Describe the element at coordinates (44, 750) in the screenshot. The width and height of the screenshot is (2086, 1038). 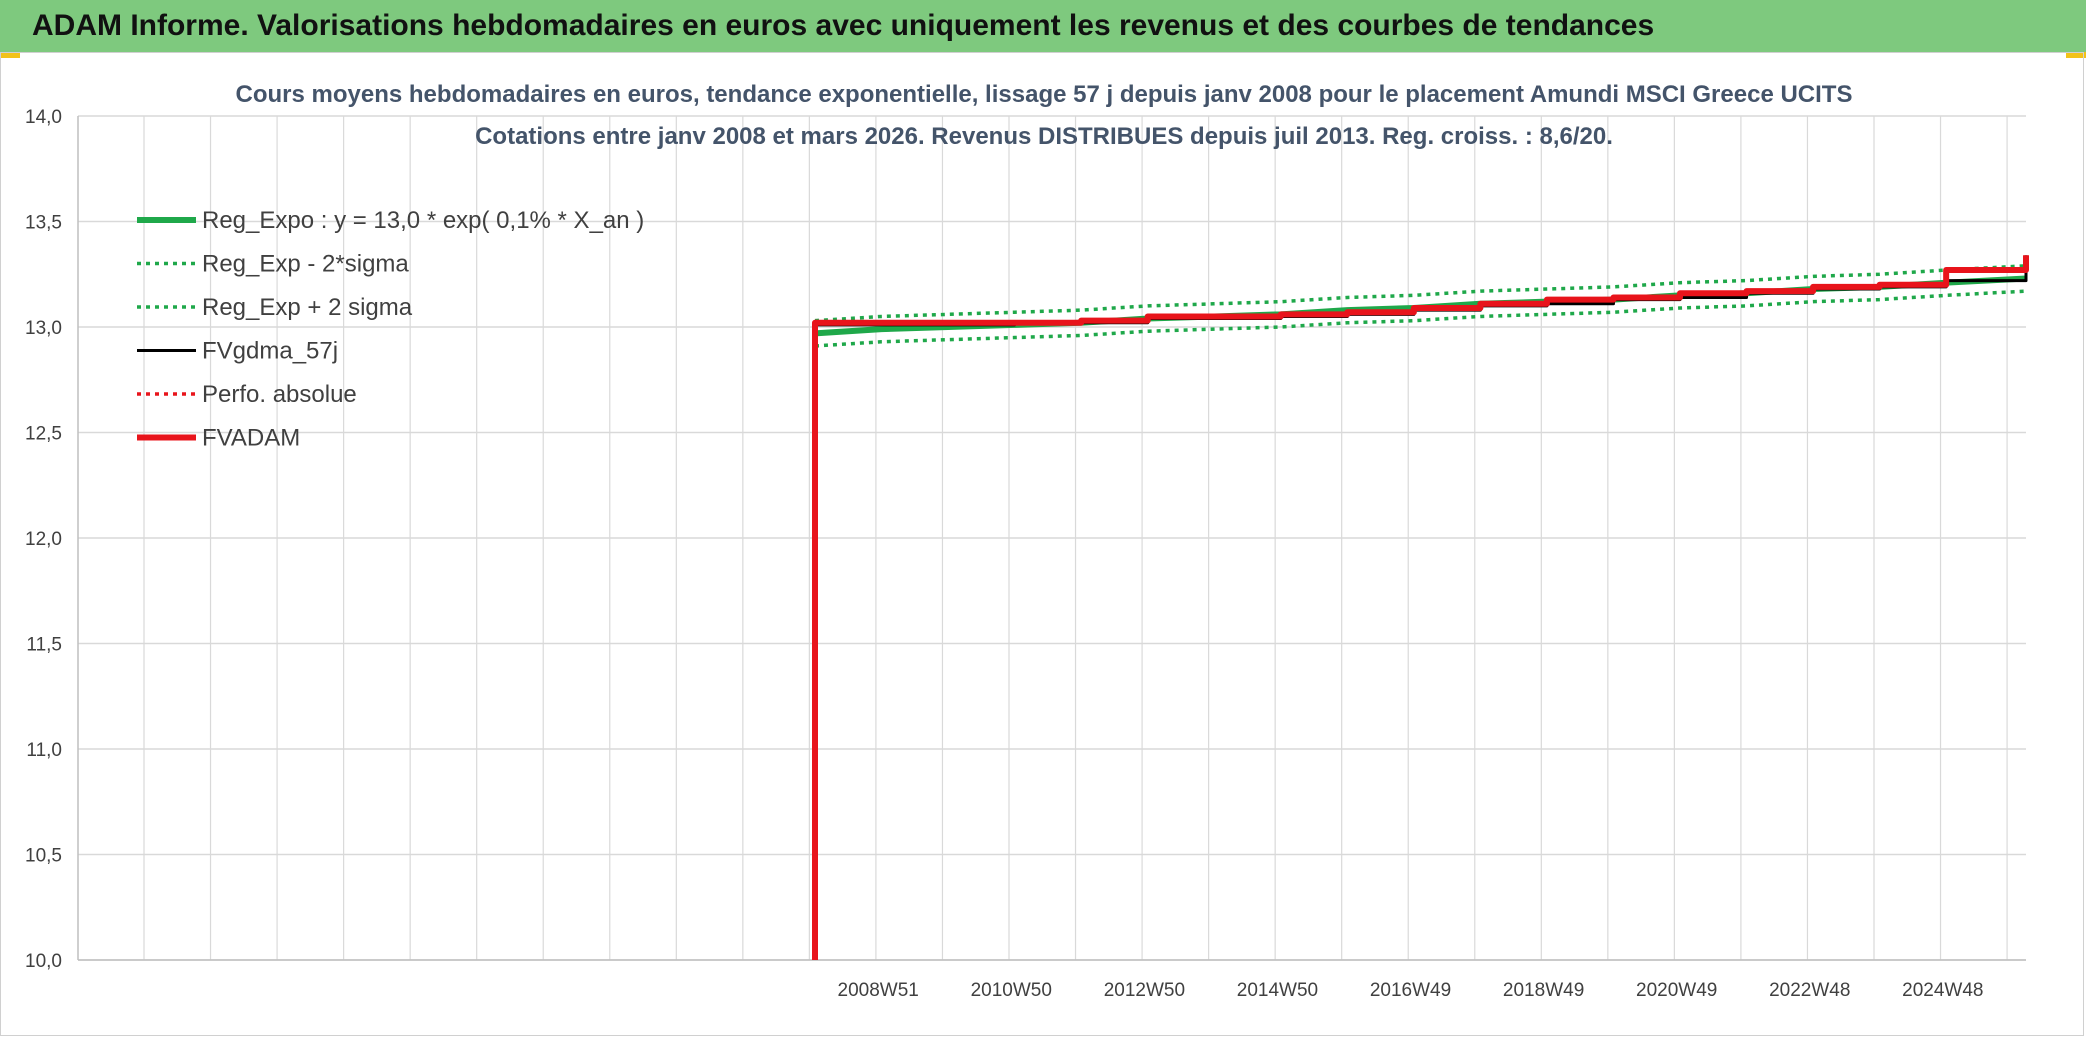
I see `y-tick-label: 11,0` at that location.